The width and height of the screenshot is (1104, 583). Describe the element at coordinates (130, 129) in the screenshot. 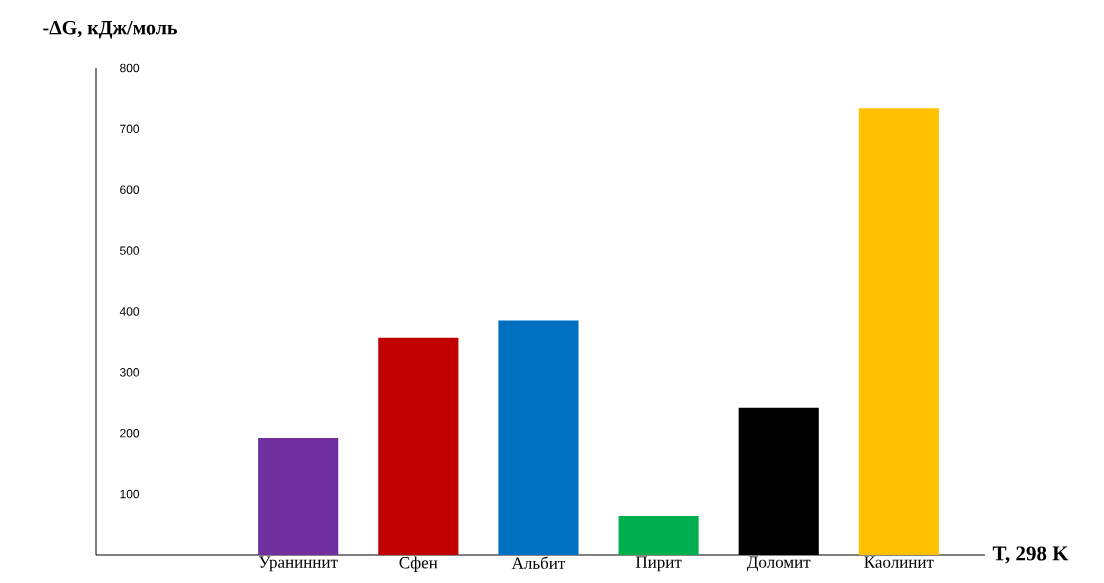

I see `y-tick-label: 700` at that location.